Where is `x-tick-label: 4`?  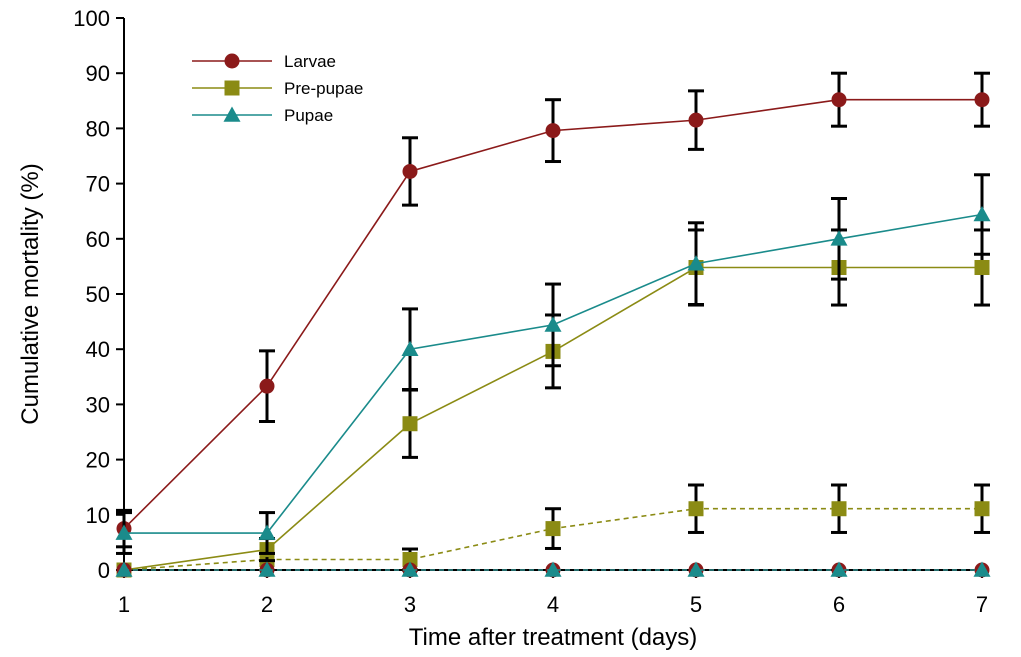 x-tick-label: 4 is located at coordinates (553, 604).